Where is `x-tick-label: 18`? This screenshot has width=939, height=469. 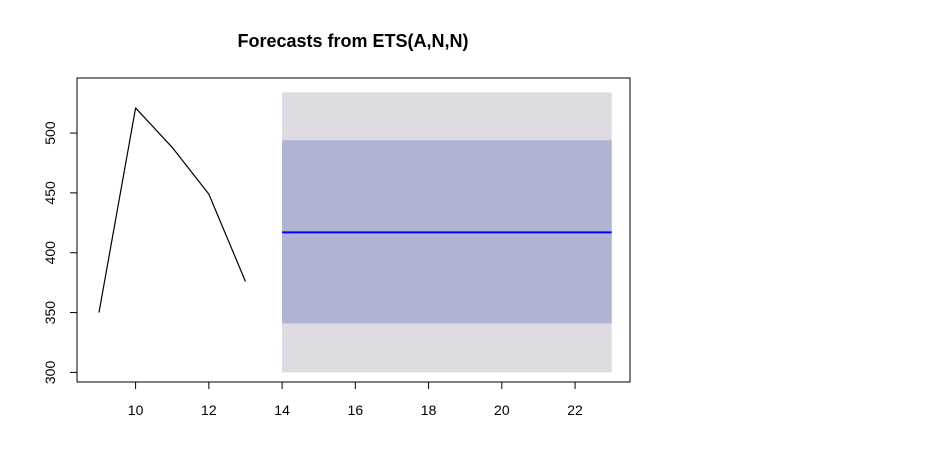 x-tick-label: 18 is located at coordinates (429, 410).